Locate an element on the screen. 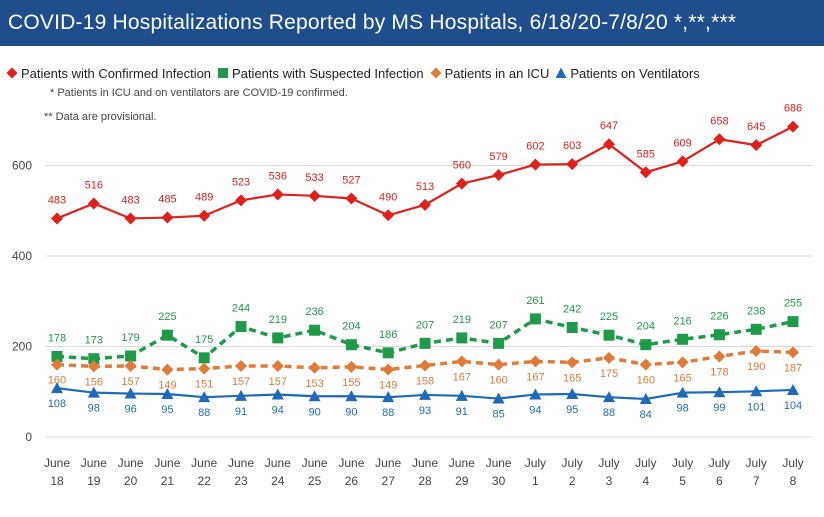 The image size is (824, 517). data-label: 101 is located at coordinates (756, 407).